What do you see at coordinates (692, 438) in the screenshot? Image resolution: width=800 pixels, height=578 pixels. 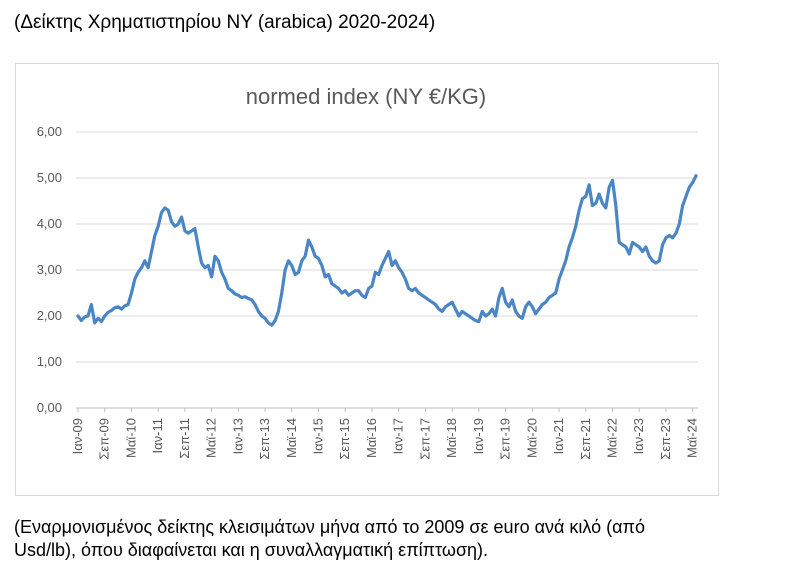 I see `x-tick-label: Μαϊ-24` at bounding box center [692, 438].